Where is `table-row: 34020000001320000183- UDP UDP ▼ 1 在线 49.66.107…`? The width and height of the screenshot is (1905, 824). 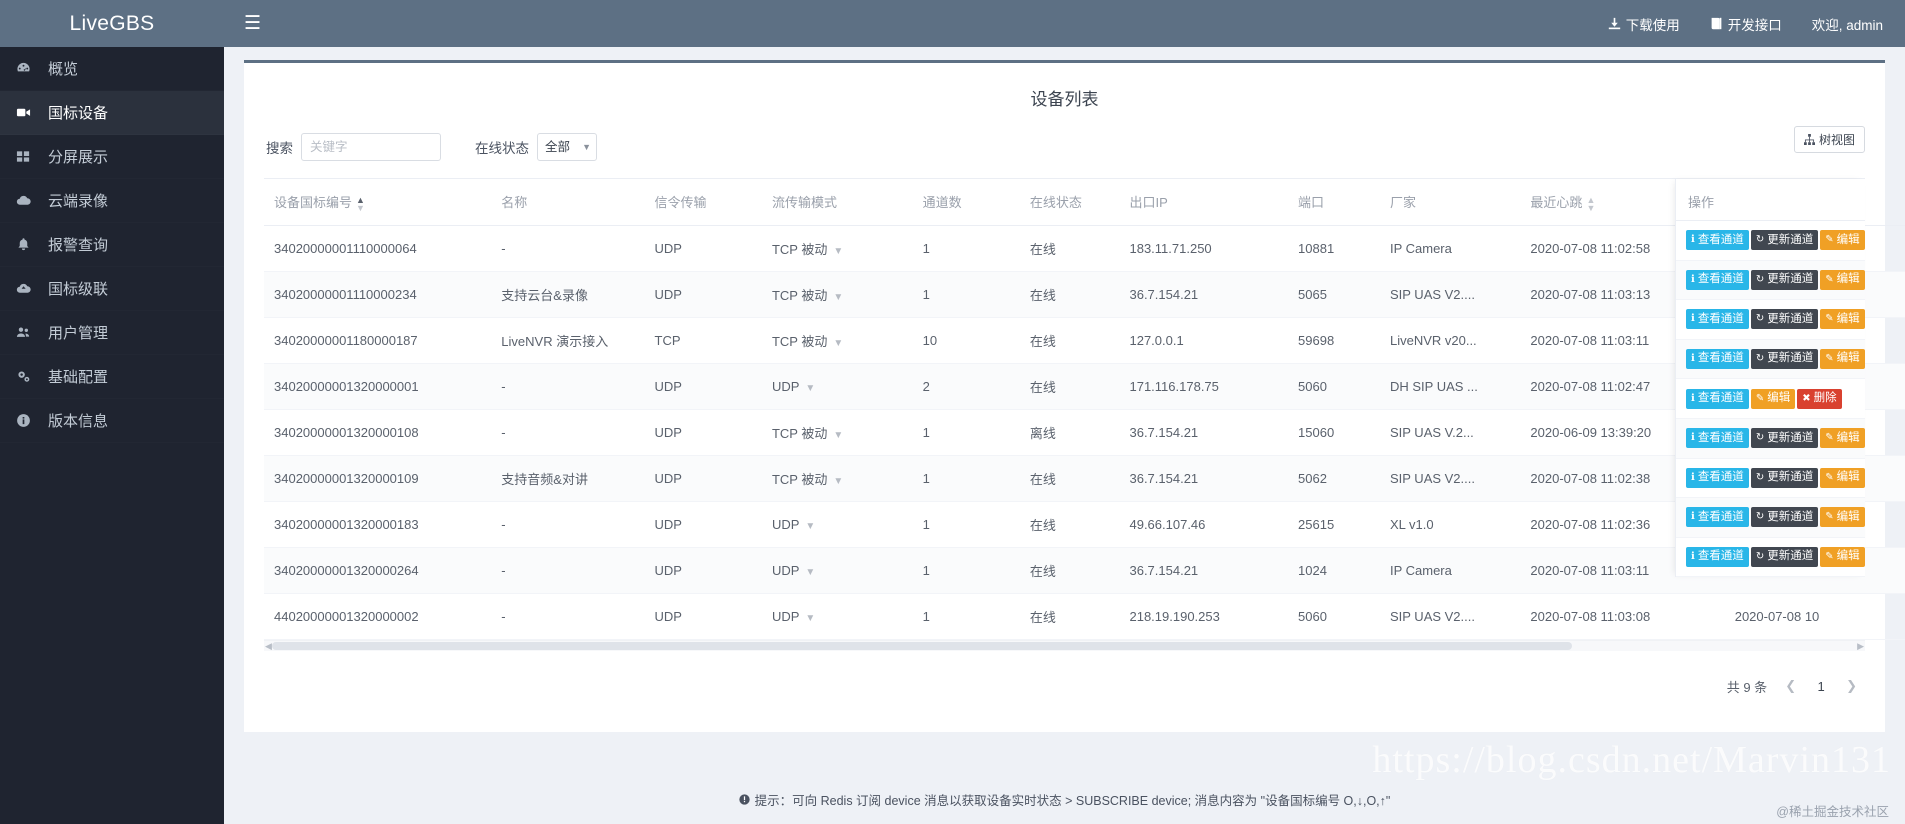
table-row: 34020000001320000183- UDP UDP ▼ 1 在线 49.66.107… is located at coordinates (1084, 524).